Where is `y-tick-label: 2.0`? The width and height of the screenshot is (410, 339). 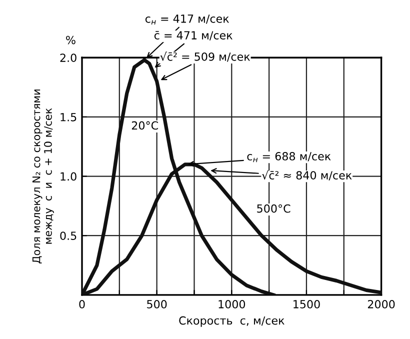 y-tick-label: 2.0 is located at coordinates (68, 58).